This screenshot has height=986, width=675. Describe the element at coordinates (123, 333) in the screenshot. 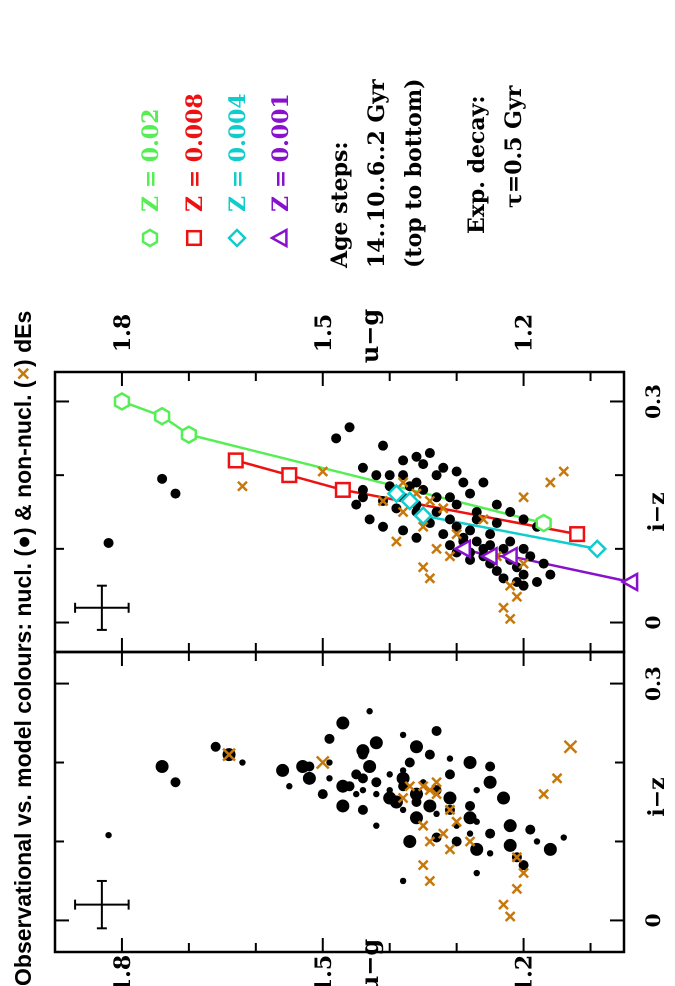

I see `y-tick-label: 1.8` at that location.